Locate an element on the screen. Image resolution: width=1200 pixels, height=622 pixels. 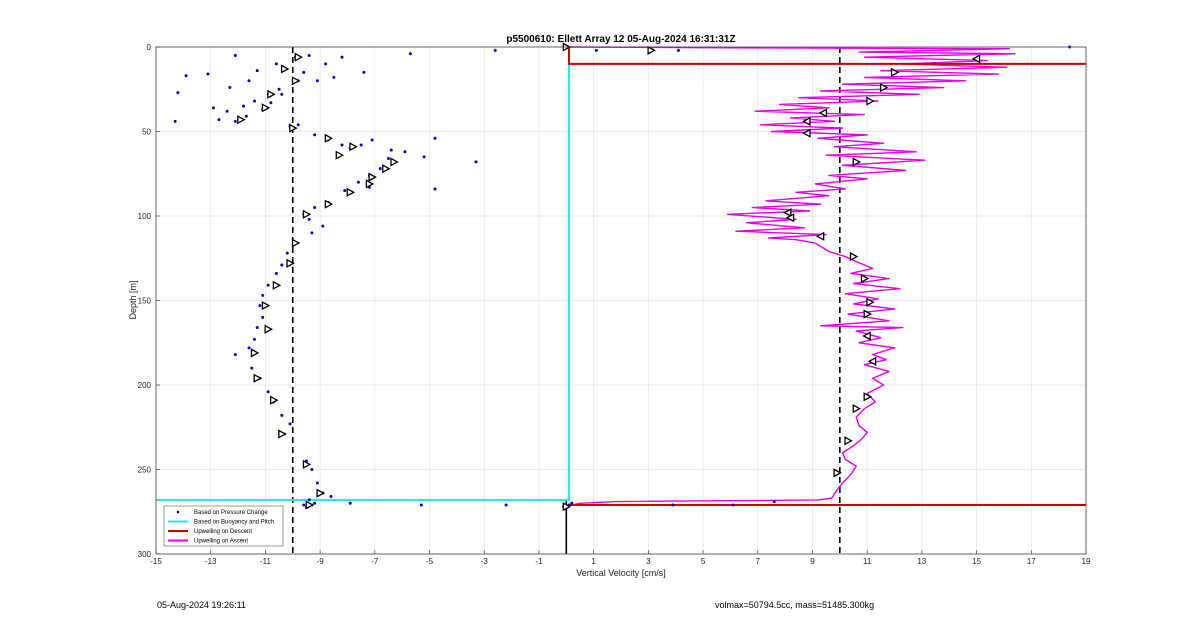
y-tick-label: 300 is located at coordinates (145, 554).